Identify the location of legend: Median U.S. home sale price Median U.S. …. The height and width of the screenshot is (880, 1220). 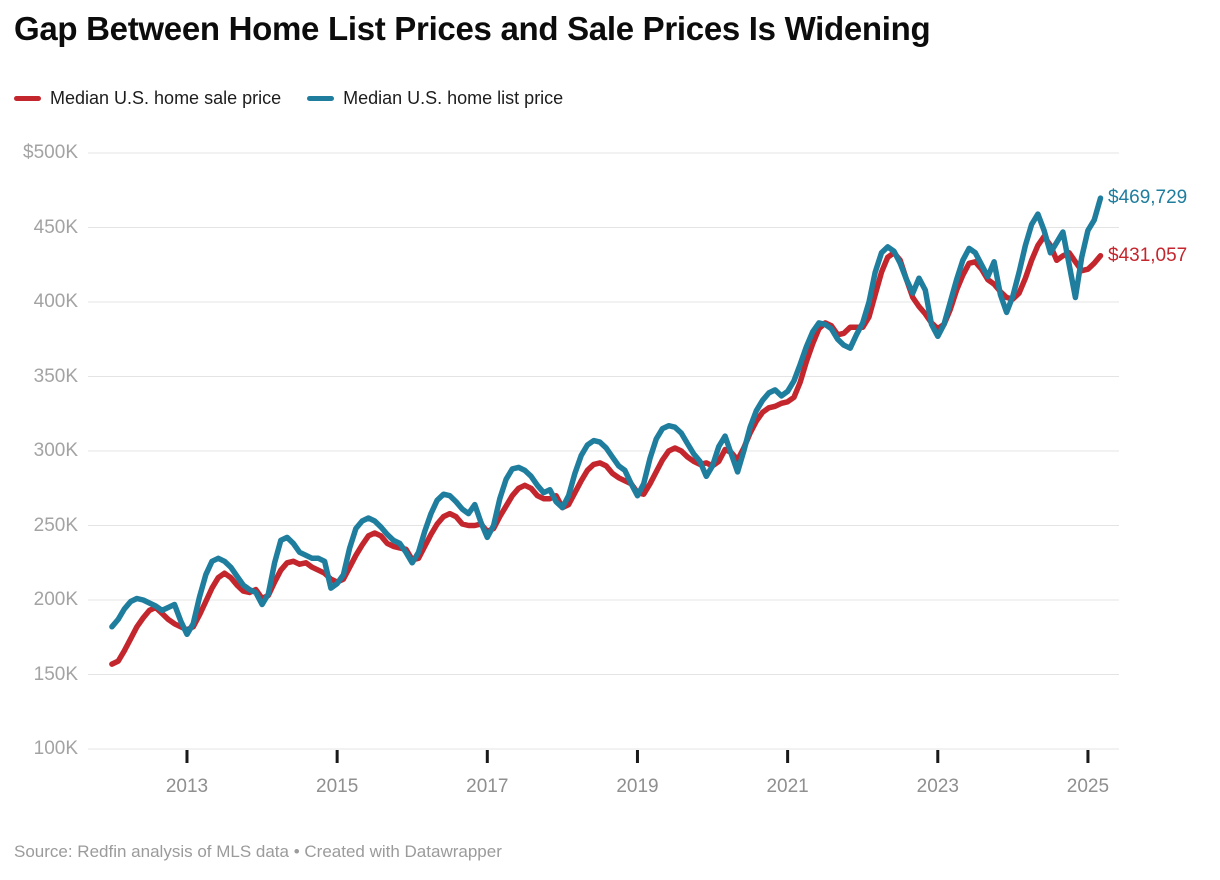
(288, 98).